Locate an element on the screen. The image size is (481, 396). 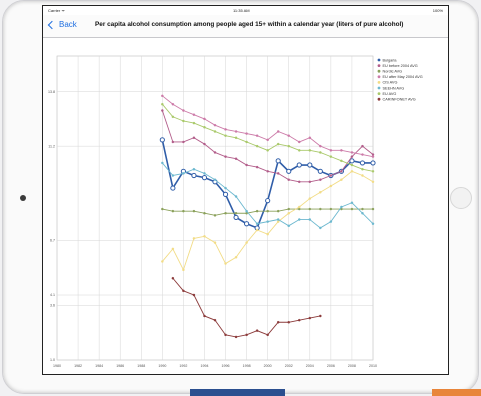
y-tick-label: 3.6 is located at coordinates (52, 306).